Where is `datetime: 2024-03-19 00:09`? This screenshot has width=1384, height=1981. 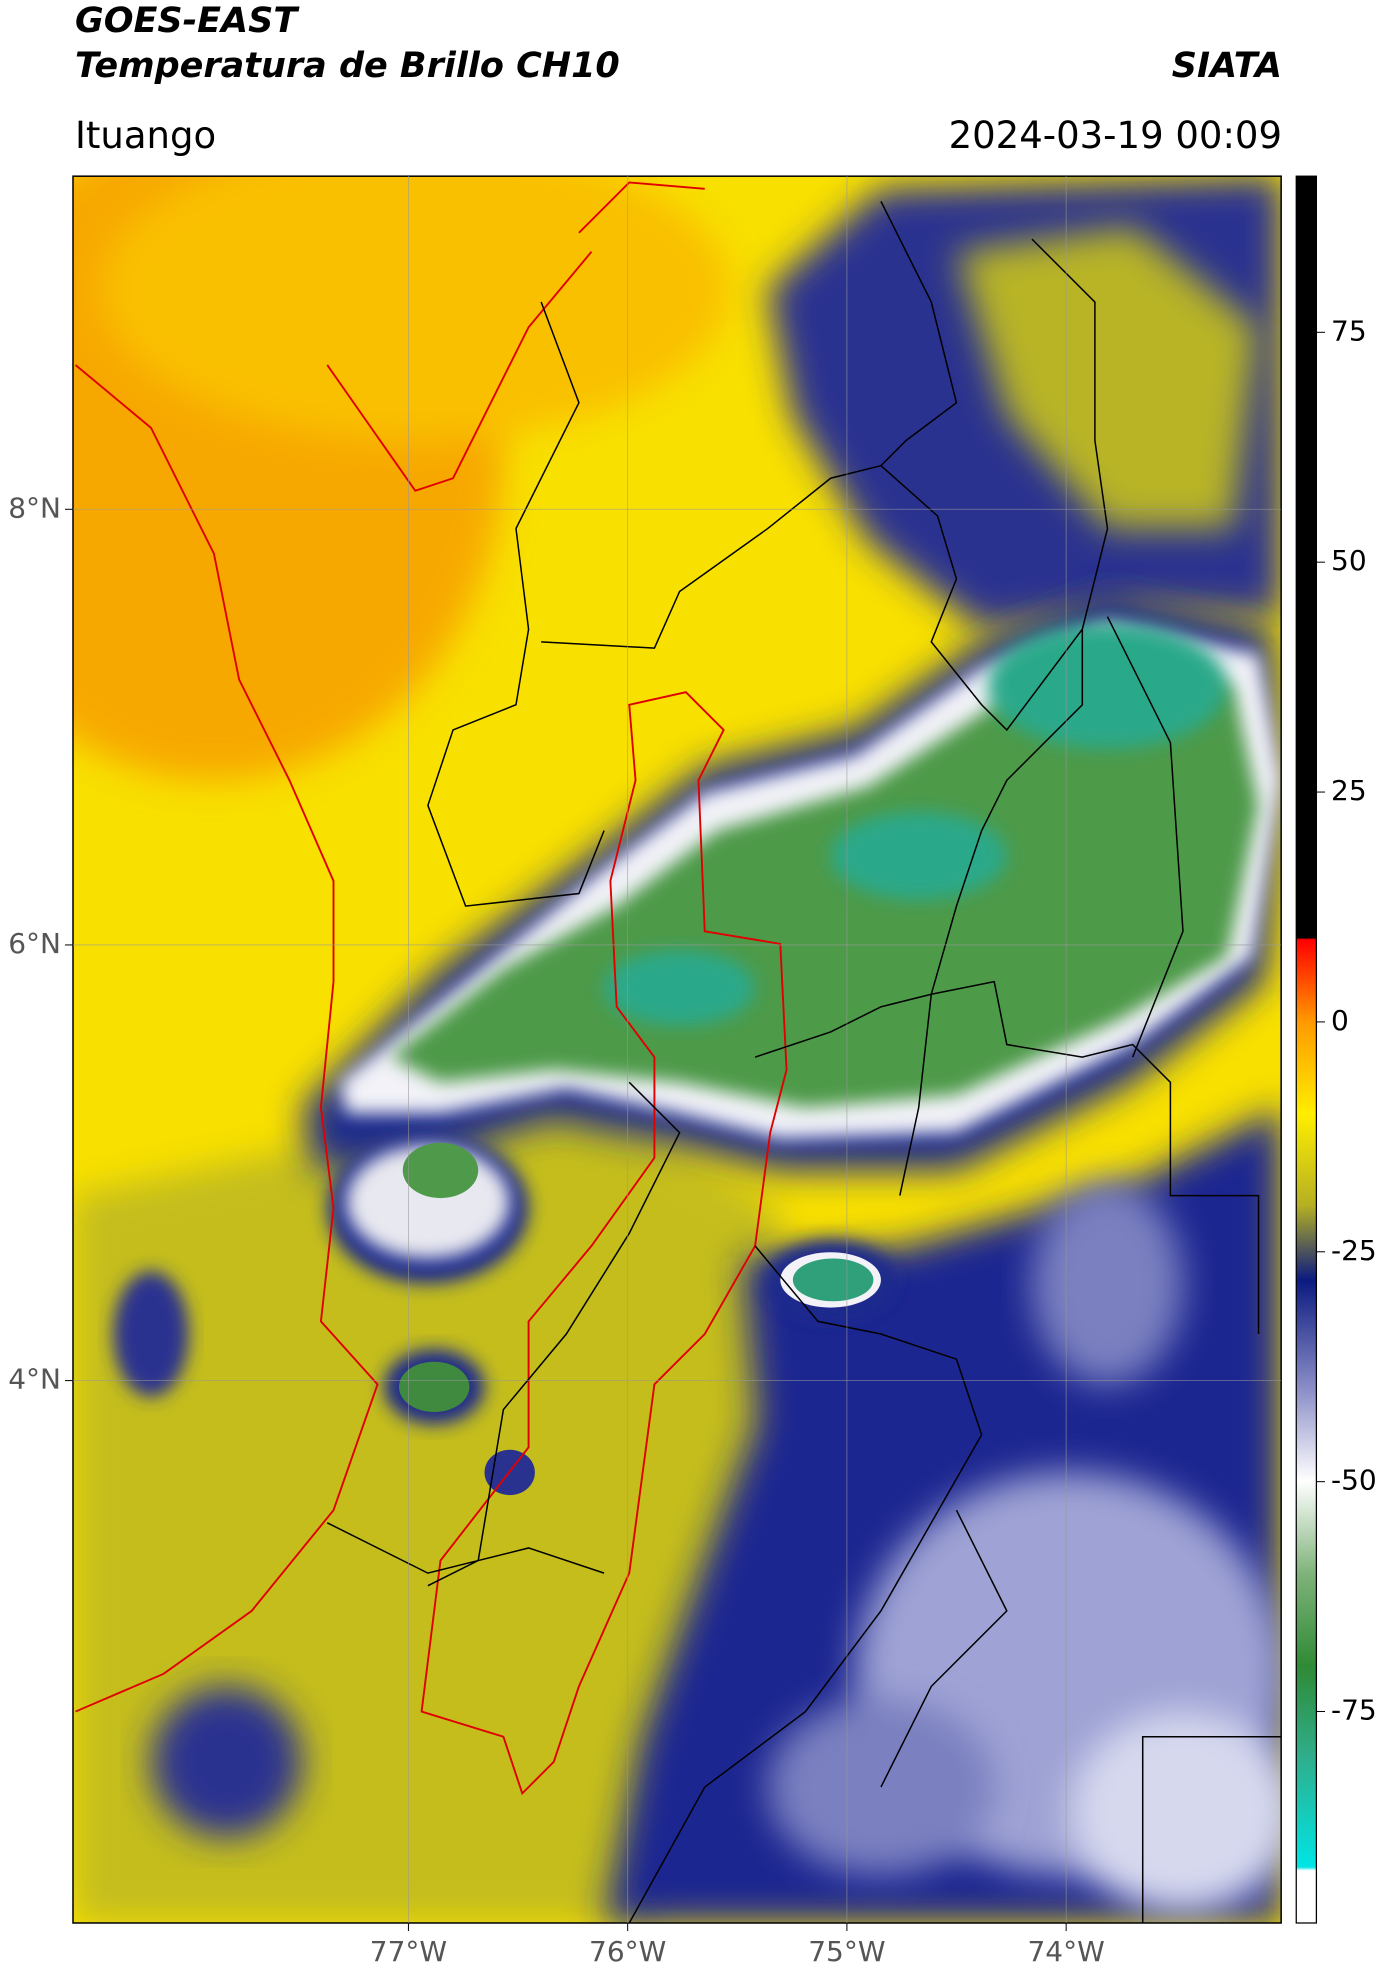 datetime: 2024-03-19 00:09 is located at coordinates (1115, 135).